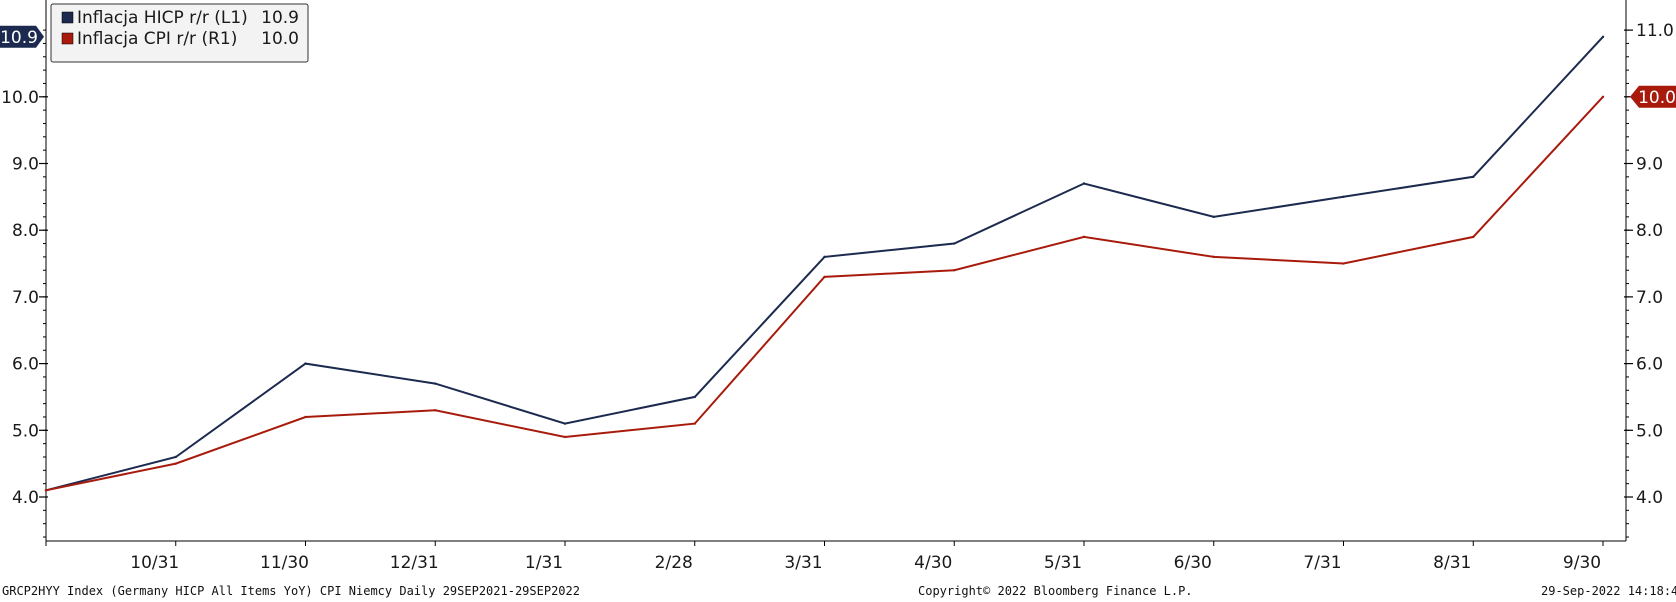  I want to click on x-tick-label: 7/31, so click(1322, 563).